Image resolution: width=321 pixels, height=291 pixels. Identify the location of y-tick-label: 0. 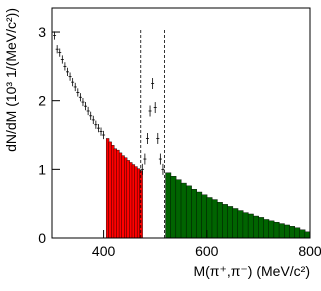
(42, 238).